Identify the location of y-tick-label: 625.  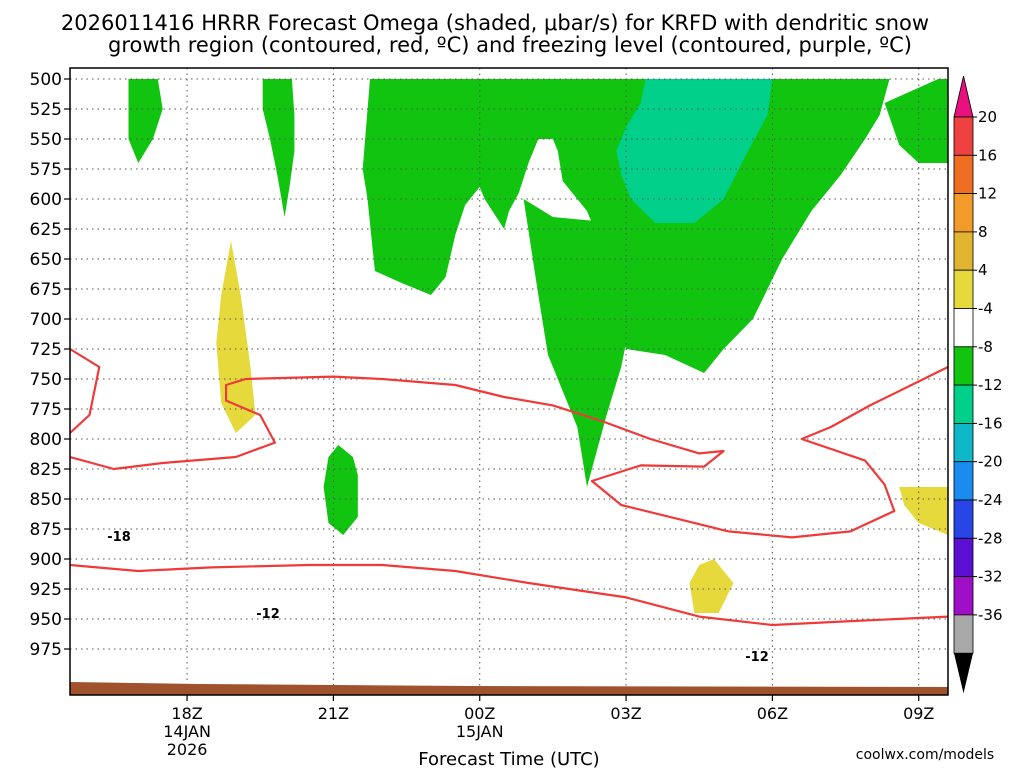
(46, 230).